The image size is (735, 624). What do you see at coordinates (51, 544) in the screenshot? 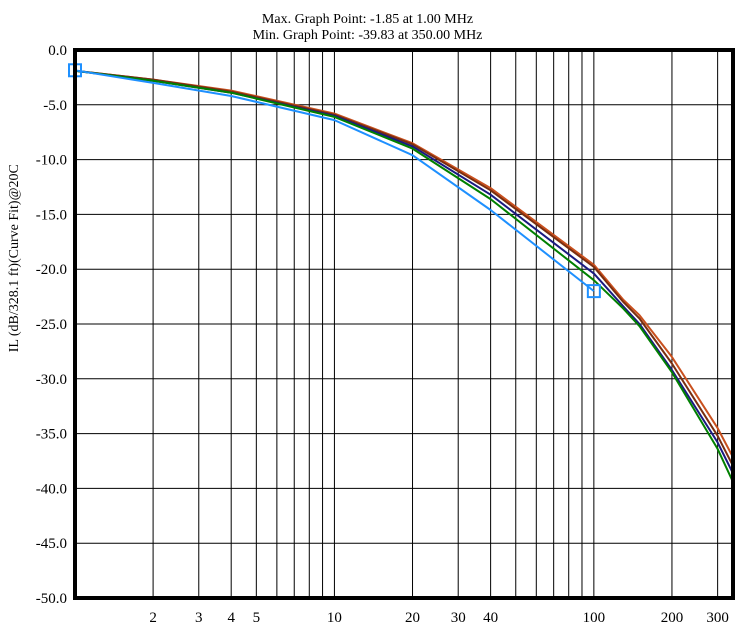
I see `y-tick-label: -45.0` at bounding box center [51, 544].